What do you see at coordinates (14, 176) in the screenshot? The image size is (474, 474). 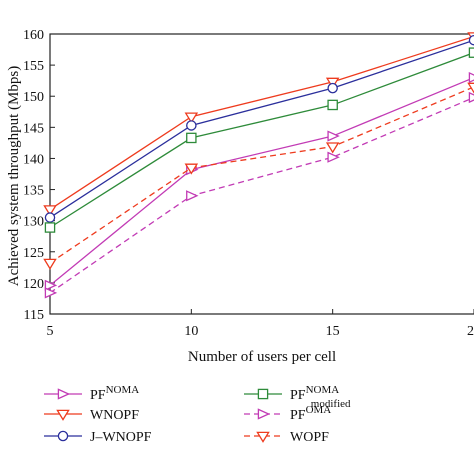 I see `y-axis-label: Achieved system throughput (Mbps)` at bounding box center [14, 176].